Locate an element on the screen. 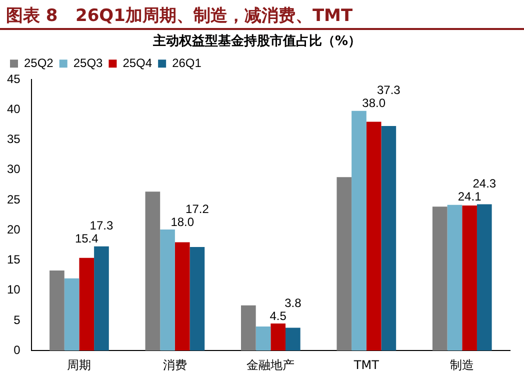  y-tick-label: 5 is located at coordinates (17, 319).